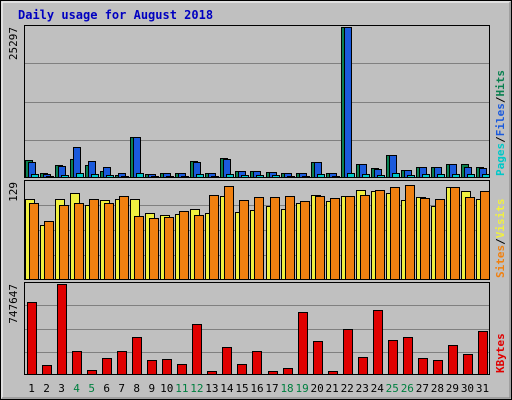  I want to click on day-label-19: 19, so click(301, 388).